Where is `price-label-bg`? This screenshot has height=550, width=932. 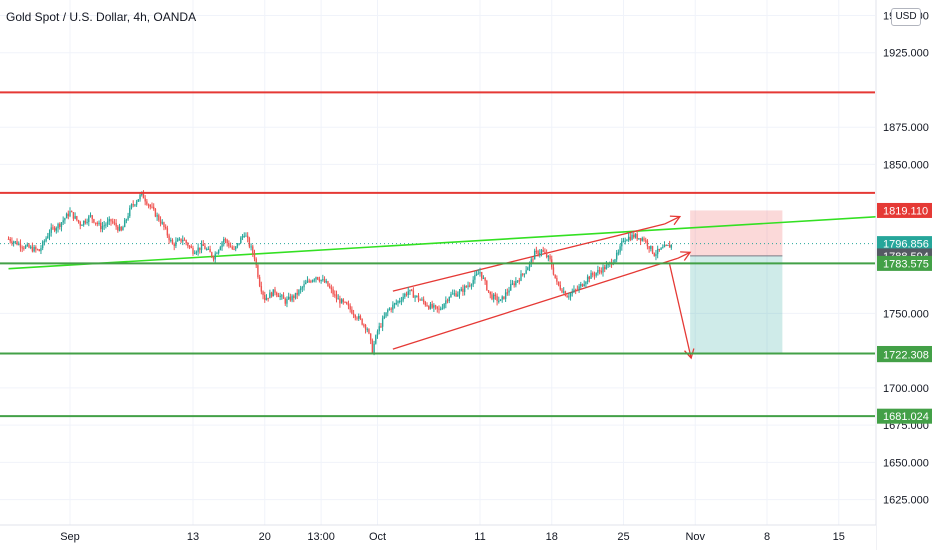
price-label-bg is located at coordinates (904, 416).